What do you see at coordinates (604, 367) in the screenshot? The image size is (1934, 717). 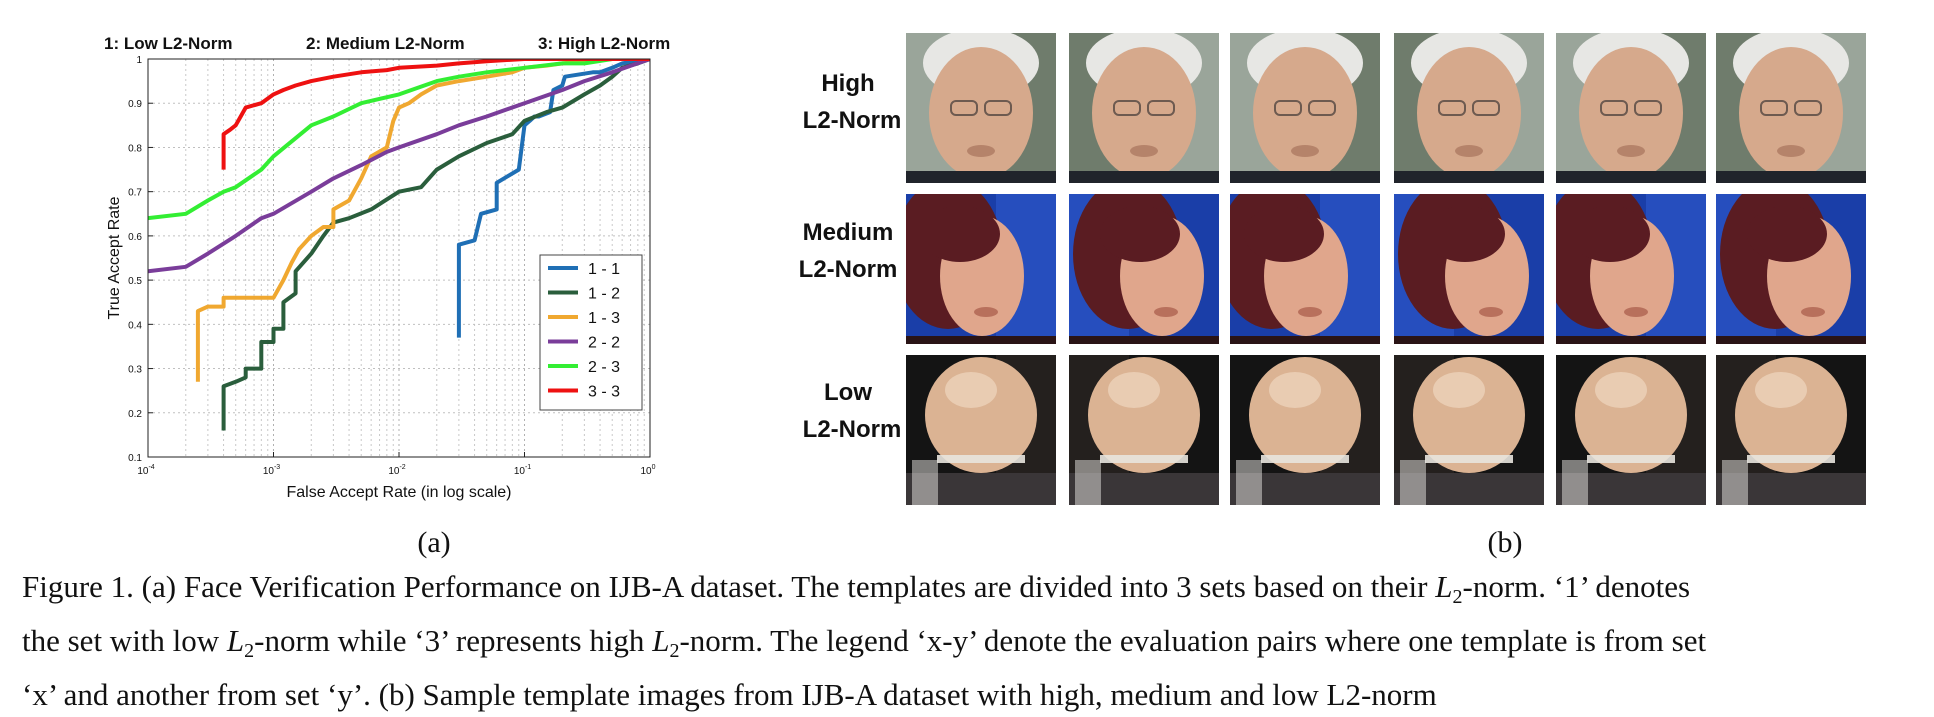 I see `legend-label: 2 - 3` at bounding box center [604, 367].